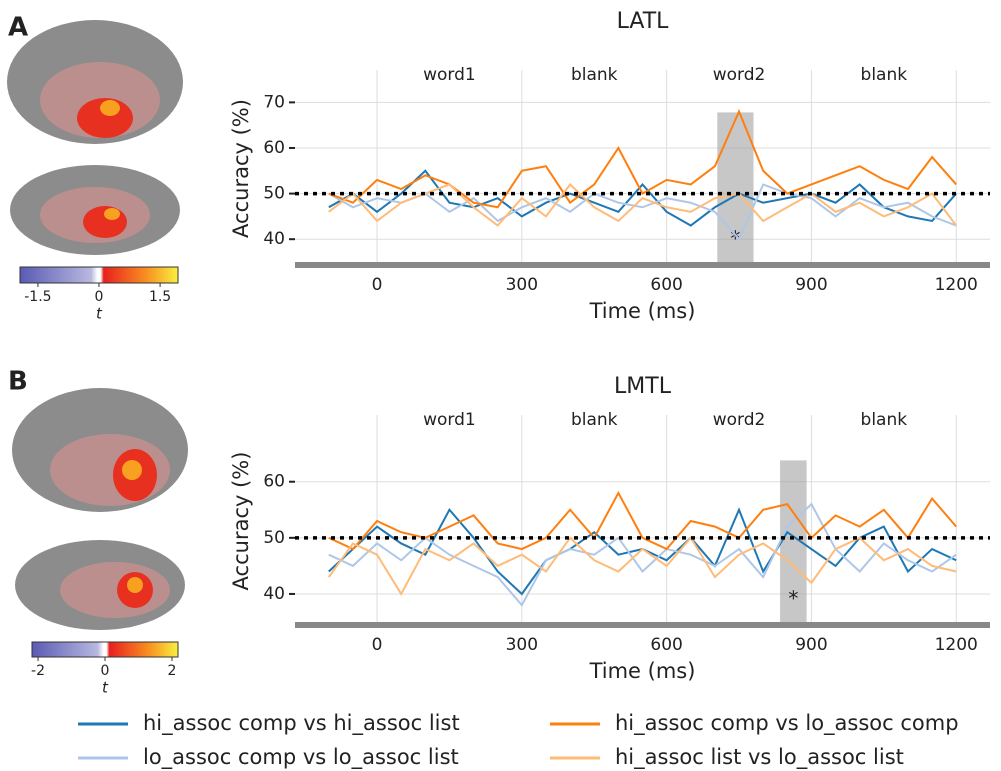  What do you see at coordinates (301, 757) in the screenshot?
I see `legend-label: lo_assoc comp vs lo_assoc list` at bounding box center [301, 757].